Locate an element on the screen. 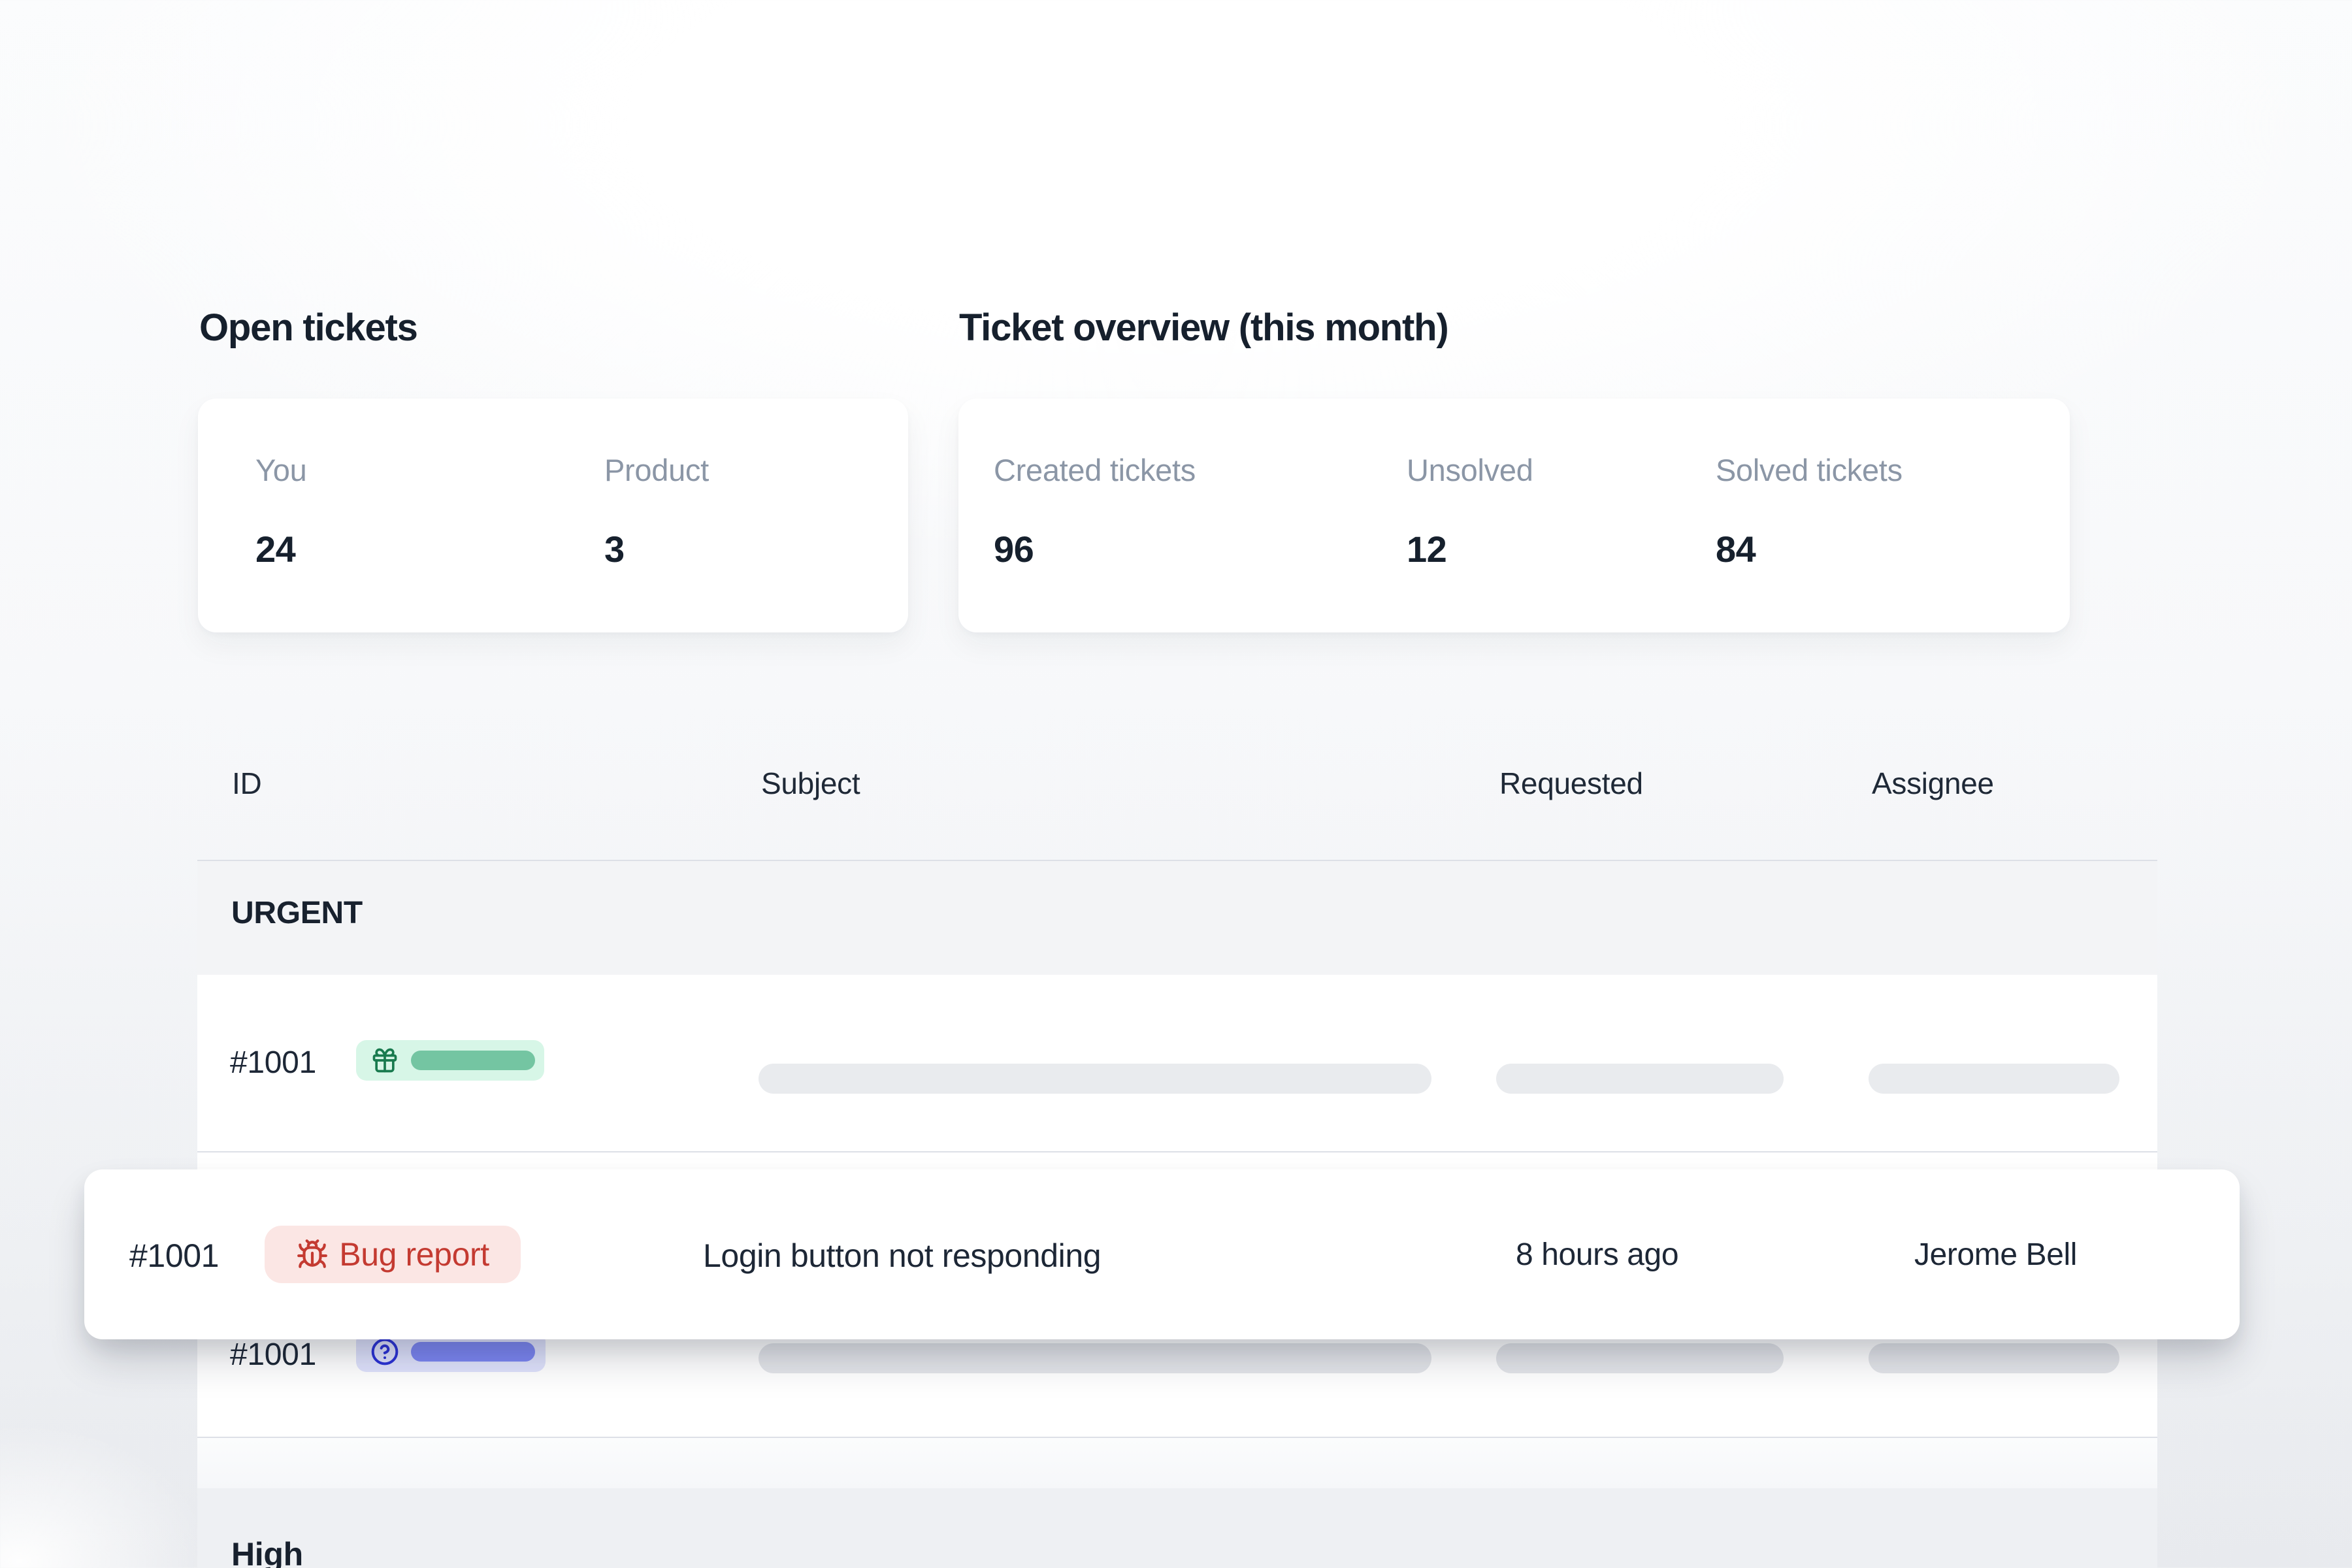 This screenshot has width=2352, height=1568. stat-value-solved: 84 is located at coordinates (1736, 549).